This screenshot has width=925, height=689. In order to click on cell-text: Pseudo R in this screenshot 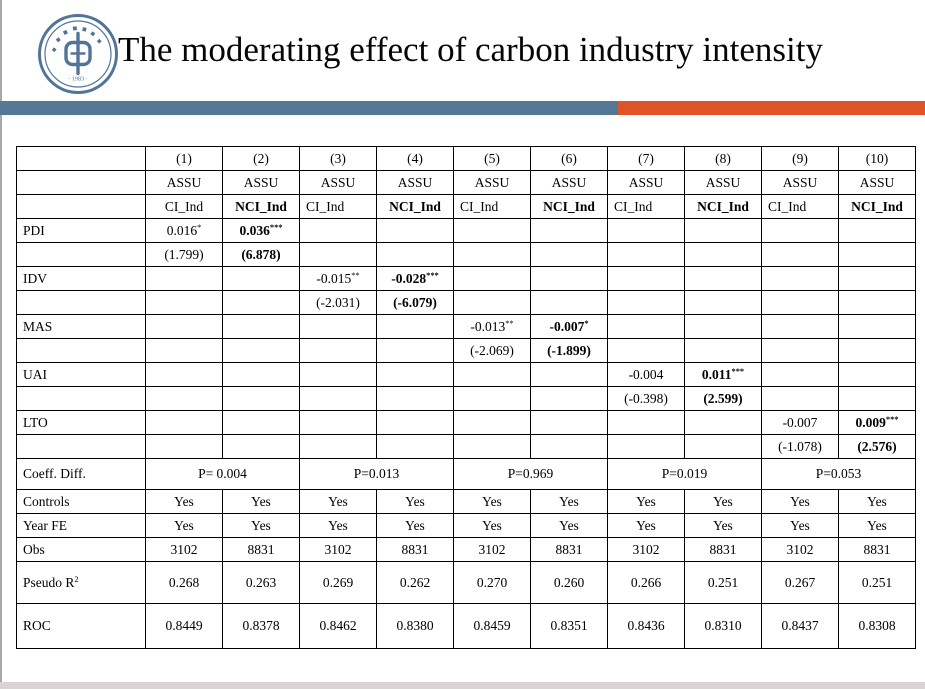, I will do `click(49, 582)`.